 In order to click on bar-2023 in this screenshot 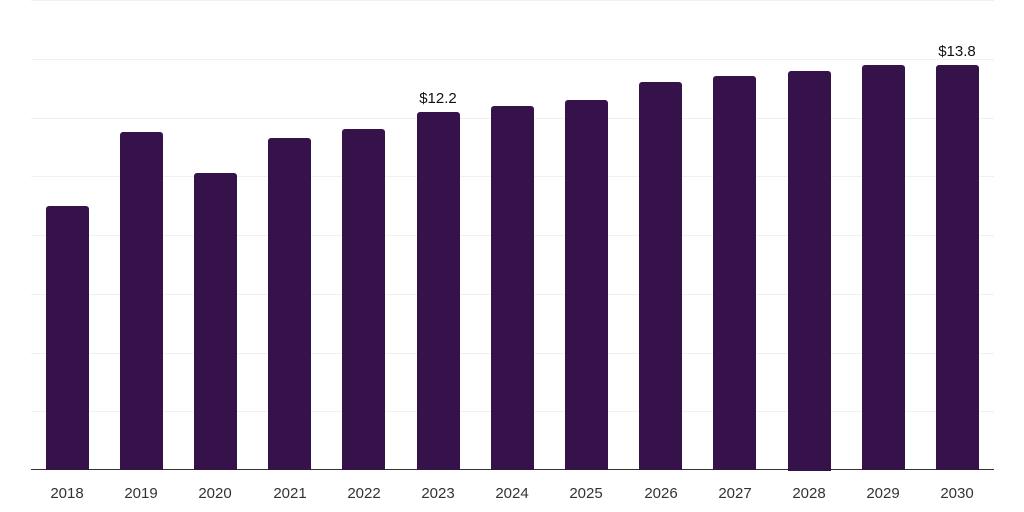, I will do `click(438, 291)`.